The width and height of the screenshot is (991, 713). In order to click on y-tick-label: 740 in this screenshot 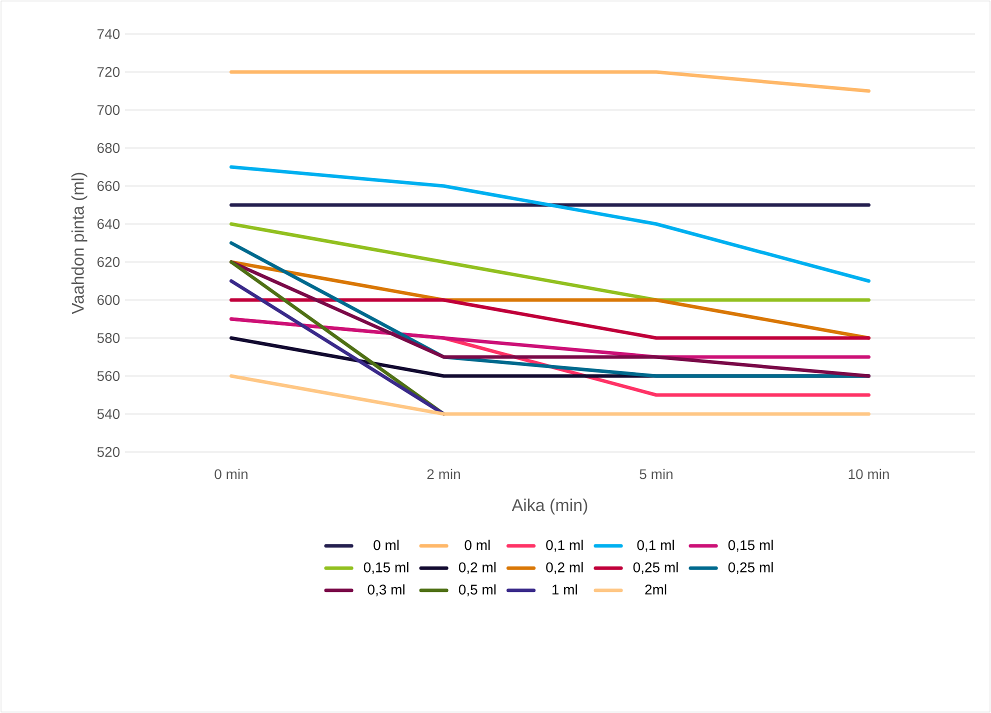, I will do `click(109, 34)`.